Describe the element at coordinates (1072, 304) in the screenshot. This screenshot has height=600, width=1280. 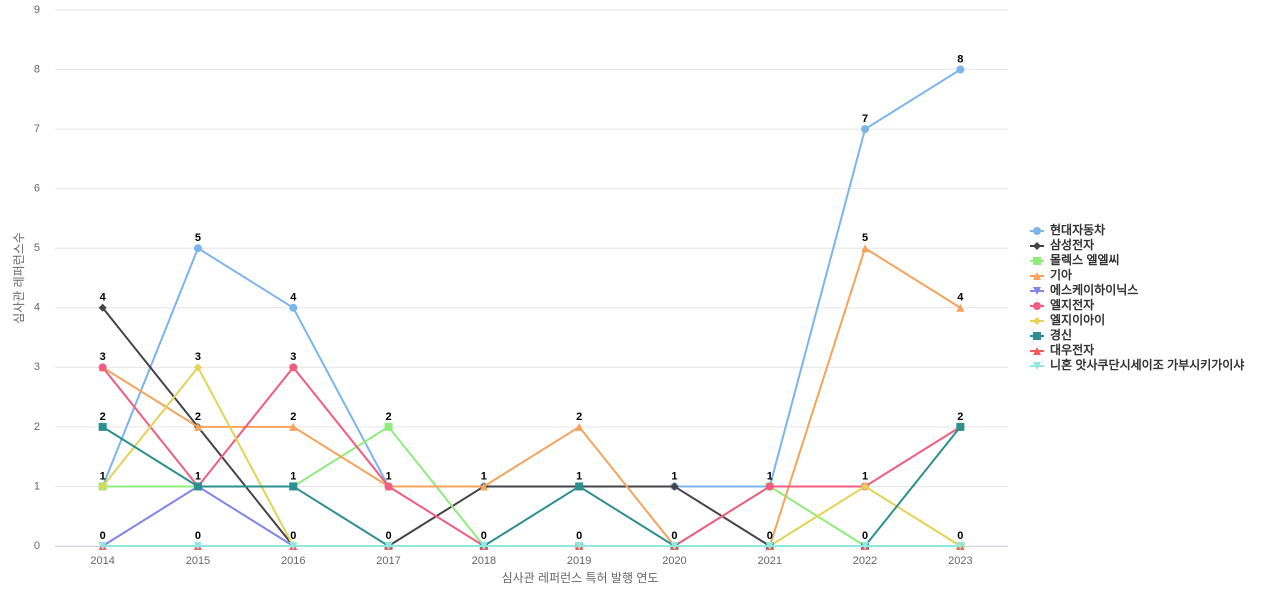
I see `legend-label: 엘지전자` at that location.